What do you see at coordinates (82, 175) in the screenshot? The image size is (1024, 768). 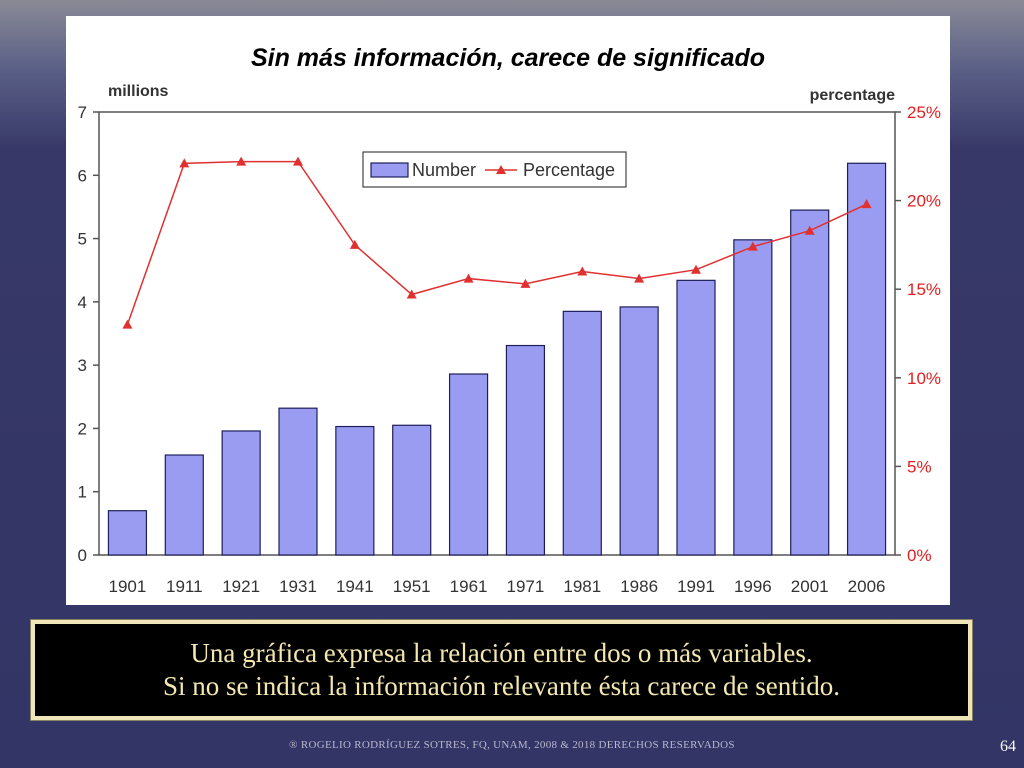 I see `left-tick-label: 6` at bounding box center [82, 175].